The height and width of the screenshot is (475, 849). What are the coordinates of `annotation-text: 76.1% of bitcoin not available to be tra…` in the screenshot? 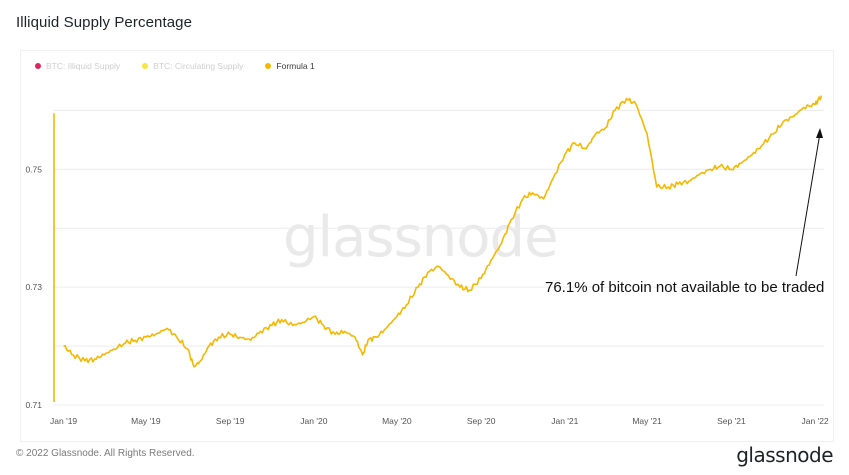 It's located at (685, 287).